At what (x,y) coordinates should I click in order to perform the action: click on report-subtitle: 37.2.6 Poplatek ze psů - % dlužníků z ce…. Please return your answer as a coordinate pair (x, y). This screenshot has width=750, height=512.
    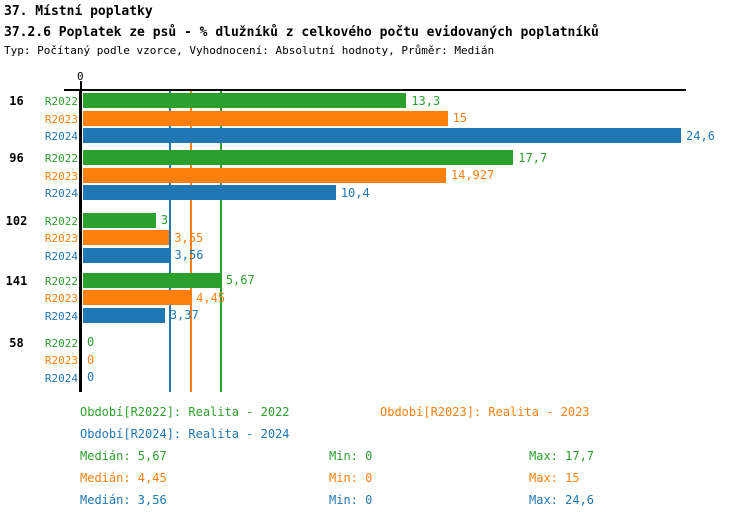
    Looking at the image, I should click on (301, 32).